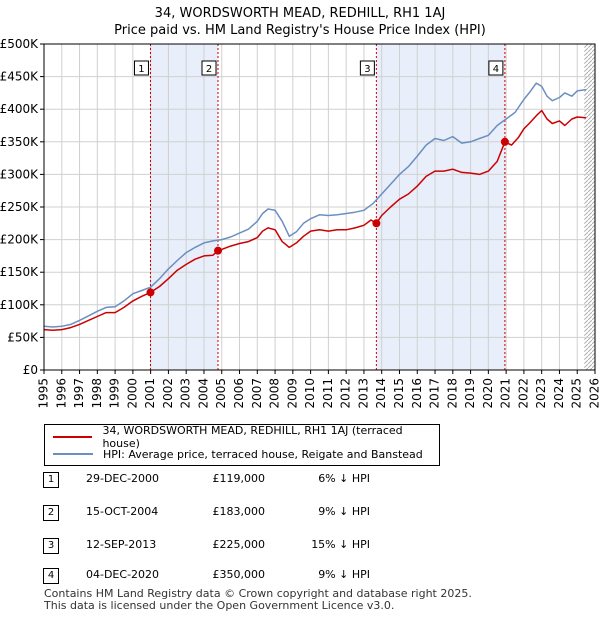 This screenshot has width=600, height=620. What do you see at coordinates (51, 480) in the screenshot?
I see `sale-number-badge: 1` at bounding box center [51, 480].